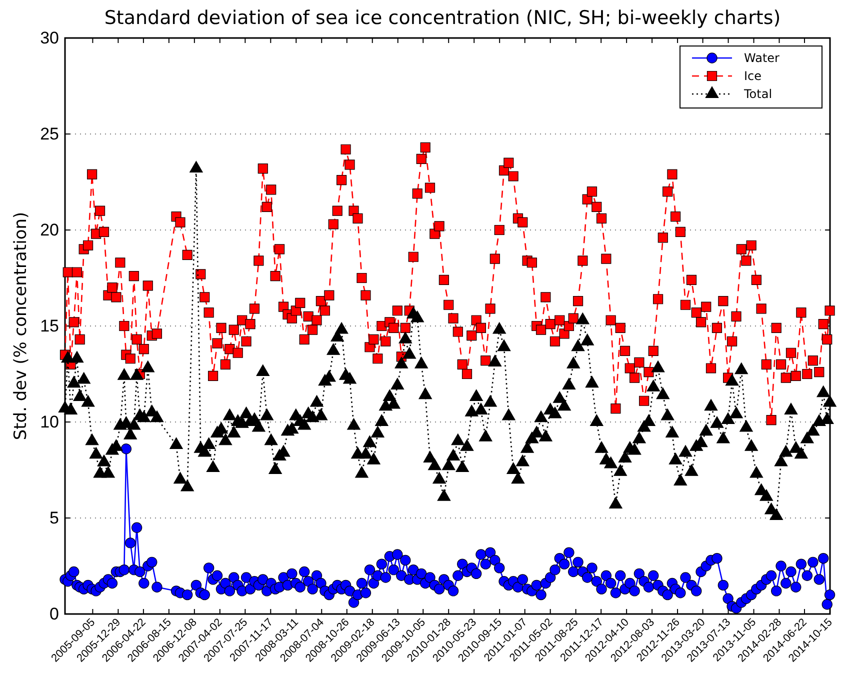 The height and width of the screenshot is (682, 841). What do you see at coordinates (49, 230) in the screenshot?
I see `y-tick-label: 20` at bounding box center [49, 230].